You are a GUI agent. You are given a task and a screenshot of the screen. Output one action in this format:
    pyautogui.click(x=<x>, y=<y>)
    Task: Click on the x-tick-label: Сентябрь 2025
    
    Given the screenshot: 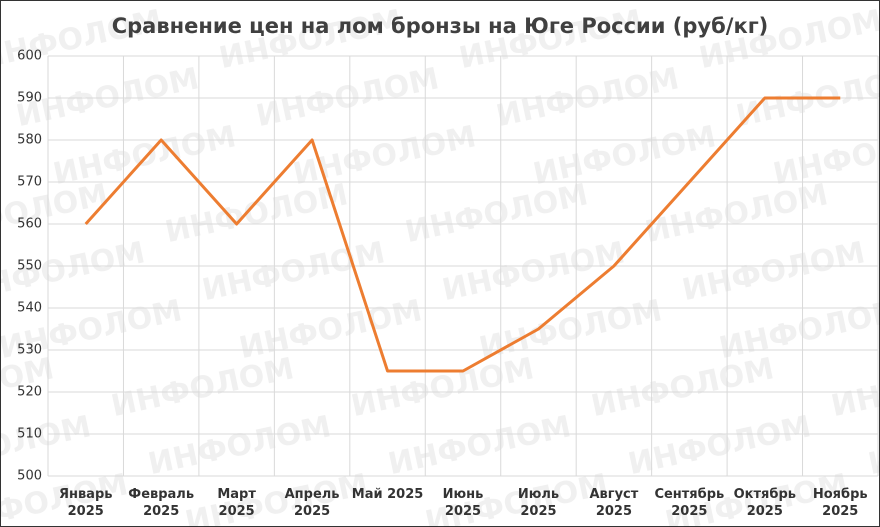 What is the action you would take?
    pyautogui.click(x=689, y=503)
    